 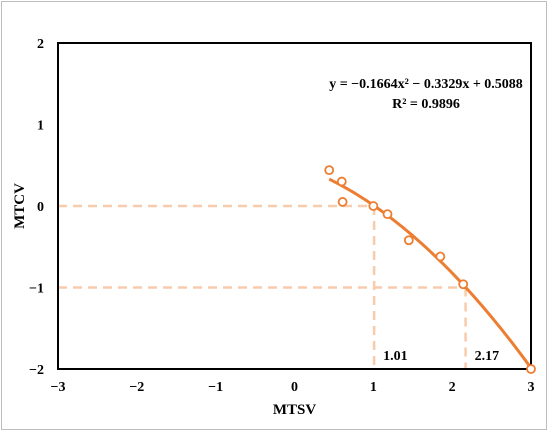 I want to click on guide-labels: 1.01 2.17, so click(x=441, y=356).